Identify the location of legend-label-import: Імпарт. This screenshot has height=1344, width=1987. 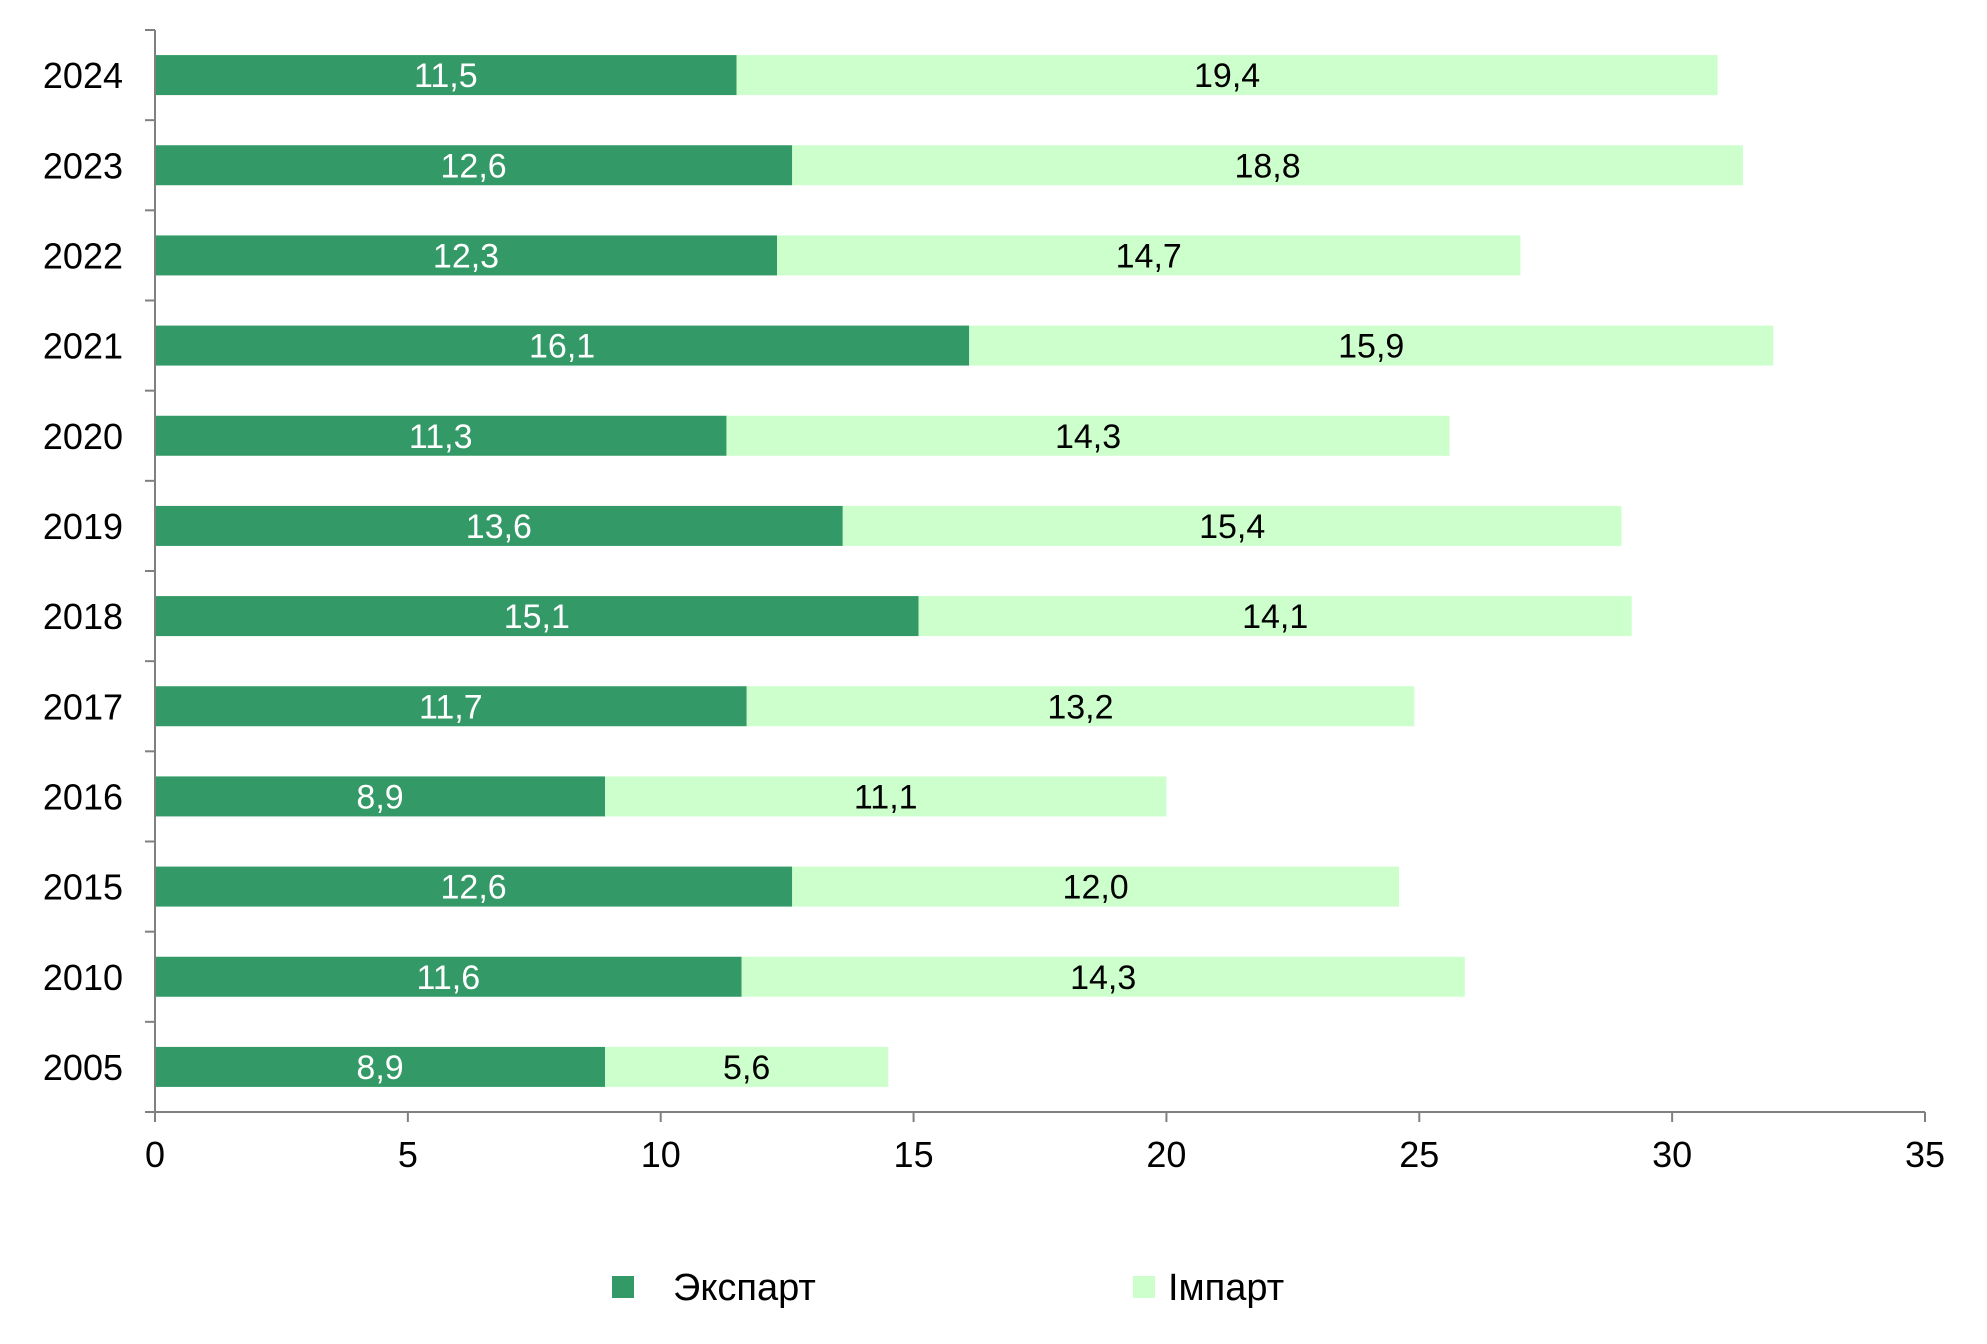
(1226, 1288).